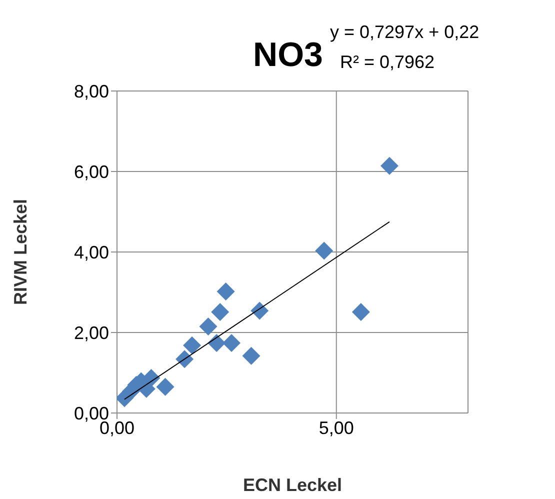  What do you see at coordinates (91, 91) in the screenshot?
I see `y-tick-label: 8,00` at bounding box center [91, 91].